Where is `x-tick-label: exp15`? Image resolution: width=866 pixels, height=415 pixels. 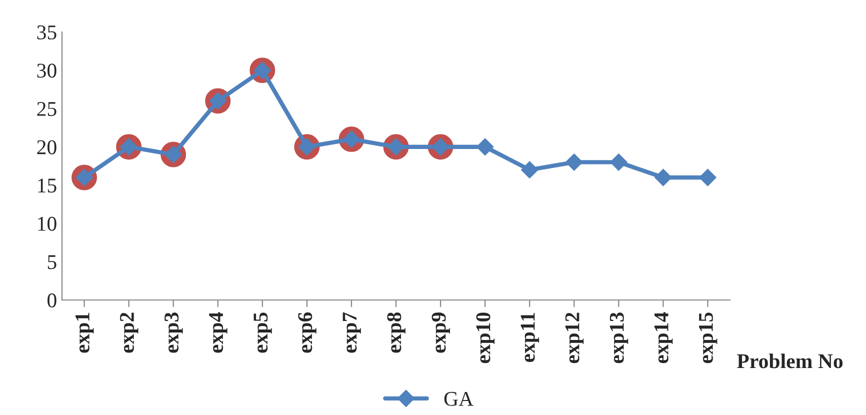 x-tick-label: exp15 is located at coordinates (708, 338).